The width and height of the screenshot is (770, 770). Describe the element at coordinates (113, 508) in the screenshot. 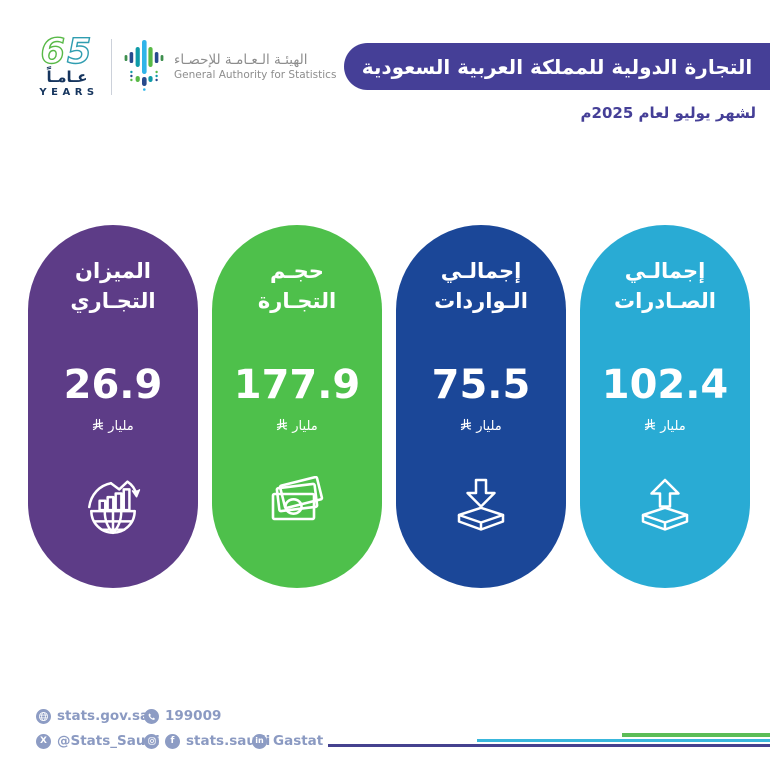

I see `globe-chart-icon` at that location.